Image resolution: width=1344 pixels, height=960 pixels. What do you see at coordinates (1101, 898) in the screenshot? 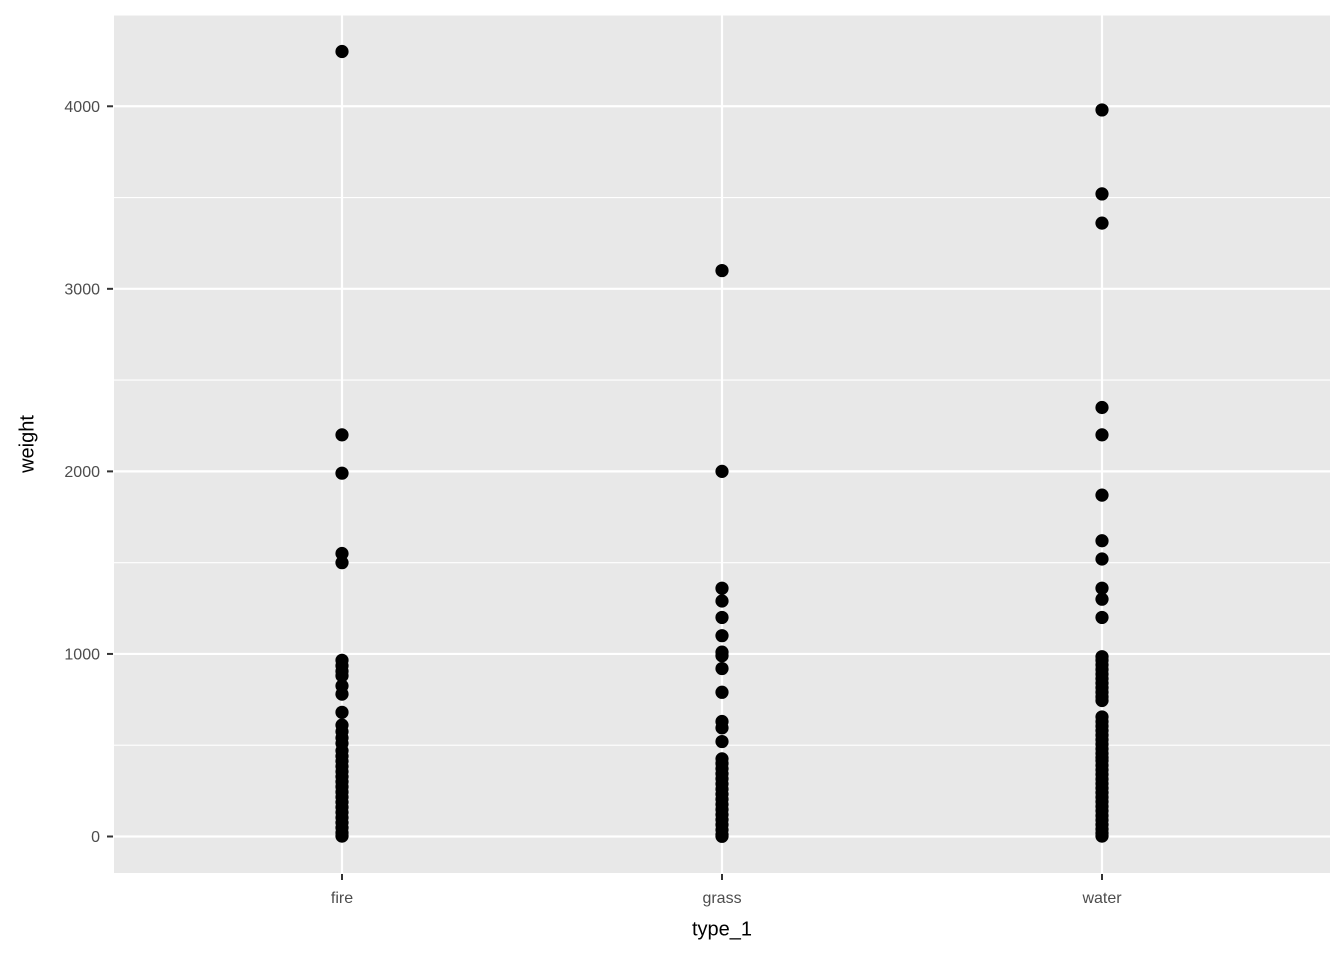
I see `x-tick-label: water` at bounding box center [1101, 898].